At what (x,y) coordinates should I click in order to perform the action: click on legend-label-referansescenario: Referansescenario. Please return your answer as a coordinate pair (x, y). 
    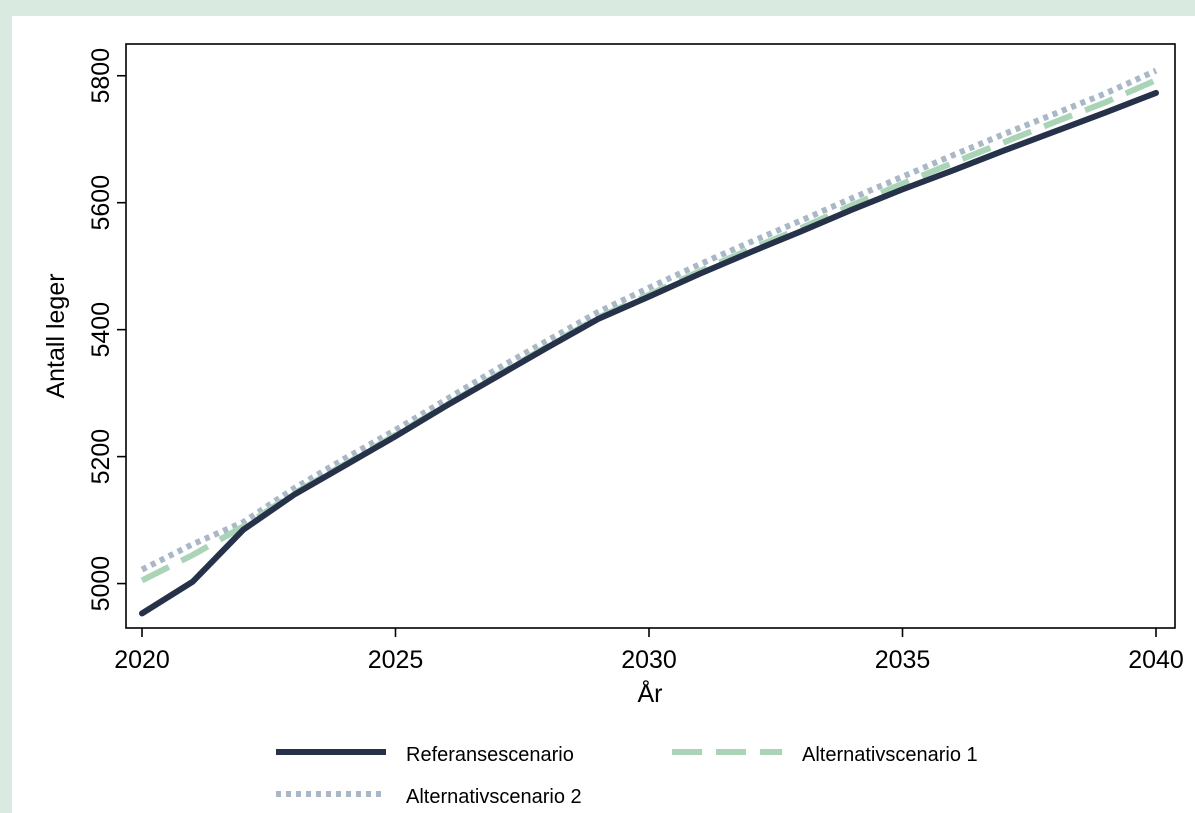
    Looking at the image, I should click on (490, 755).